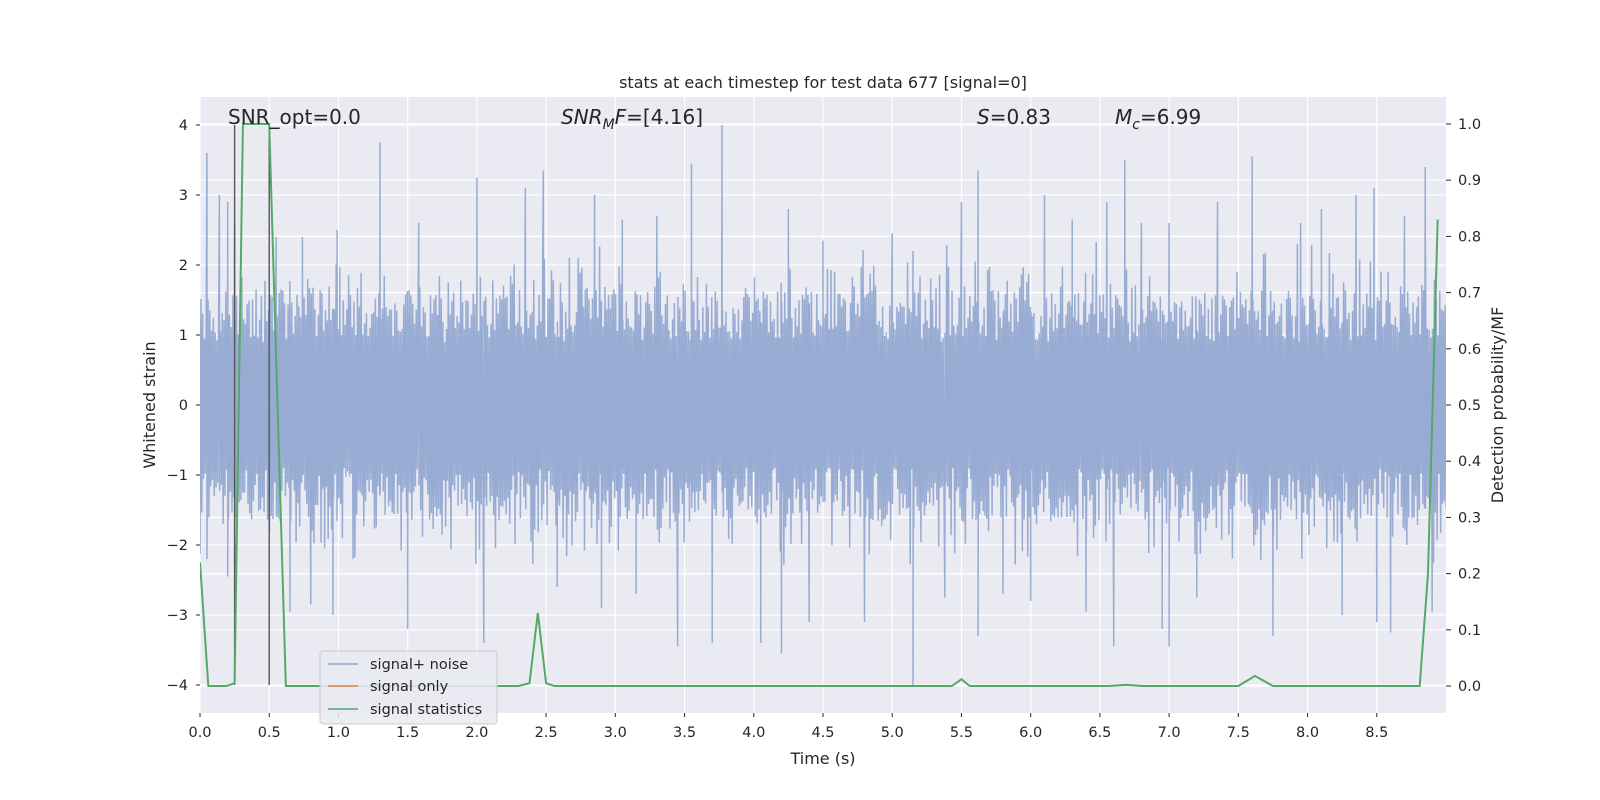 The image size is (1600, 800). What do you see at coordinates (1469, 350) in the screenshot?
I see `y2-tick-label: 0.6` at bounding box center [1469, 350].